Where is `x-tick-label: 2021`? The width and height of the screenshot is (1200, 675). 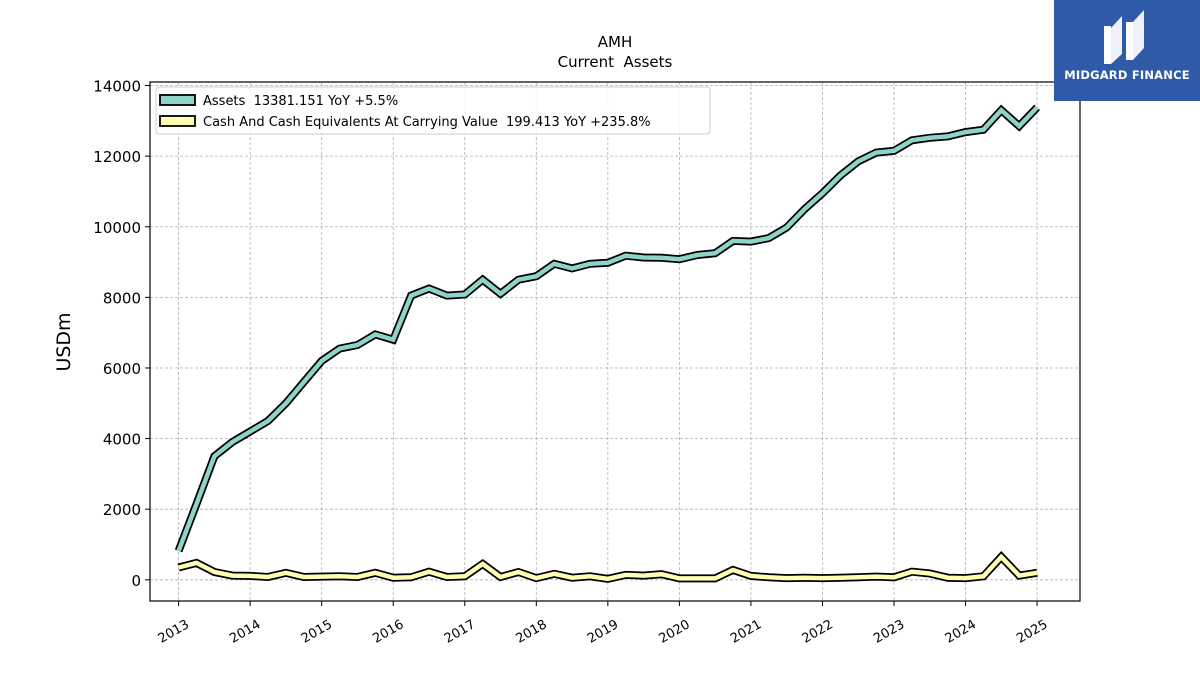 x-tick-label: 2021 is located at coordinates (746, 632).